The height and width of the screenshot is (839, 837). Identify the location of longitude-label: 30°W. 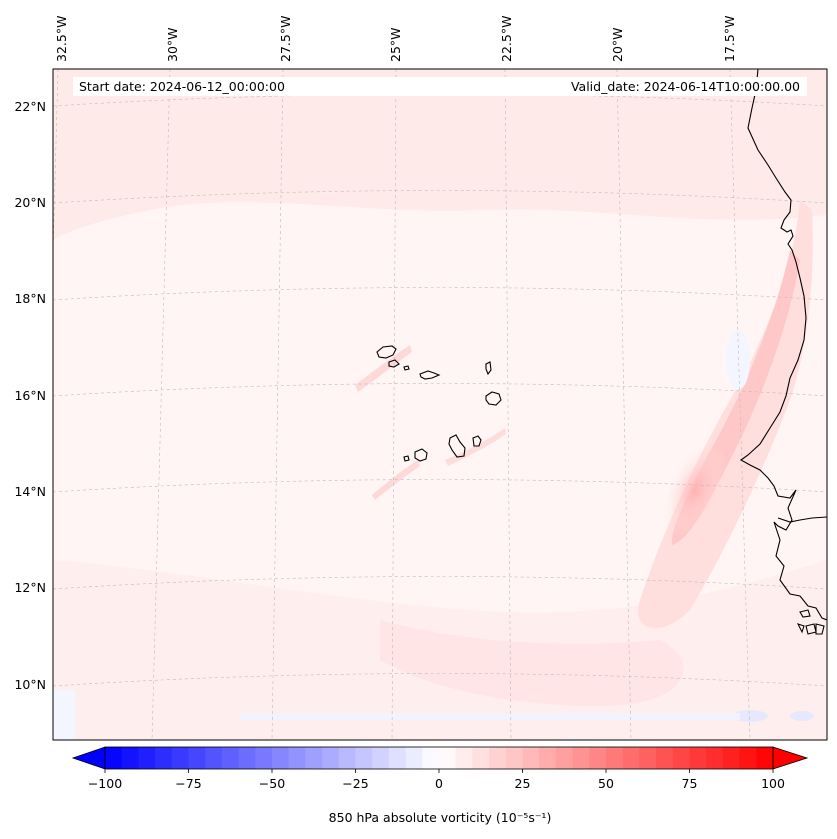
(172, 44).